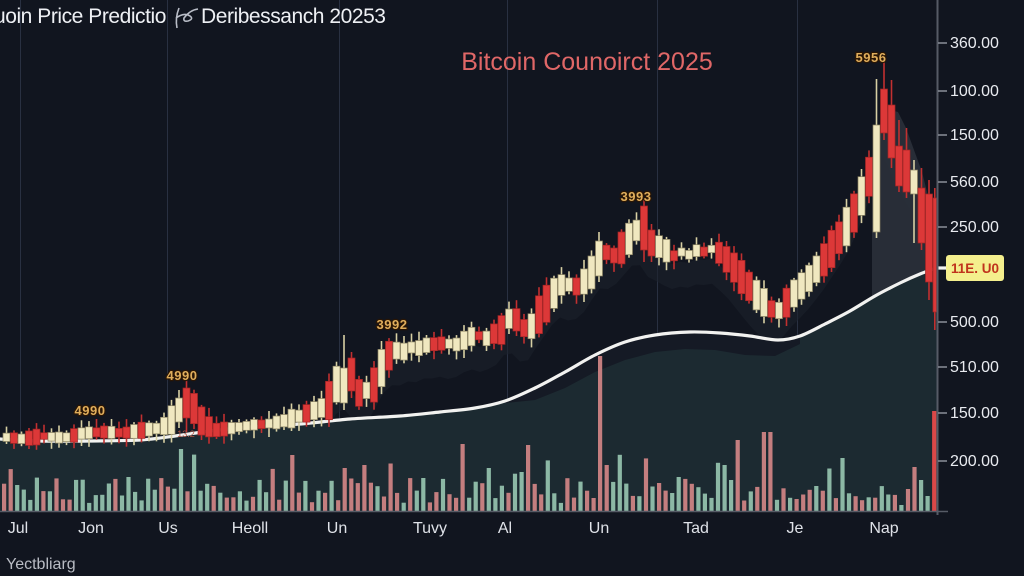 The width and height of the screenshot is (1024, 576). I want to click on svg-text: 500.00, so click(974, 322).